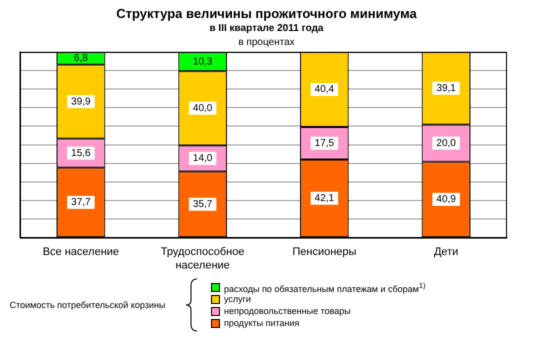 The image size is (533, 337). Describe the element at coordinates (81, 153) in the screenshot. I see `data-label: 15,6` at that location.